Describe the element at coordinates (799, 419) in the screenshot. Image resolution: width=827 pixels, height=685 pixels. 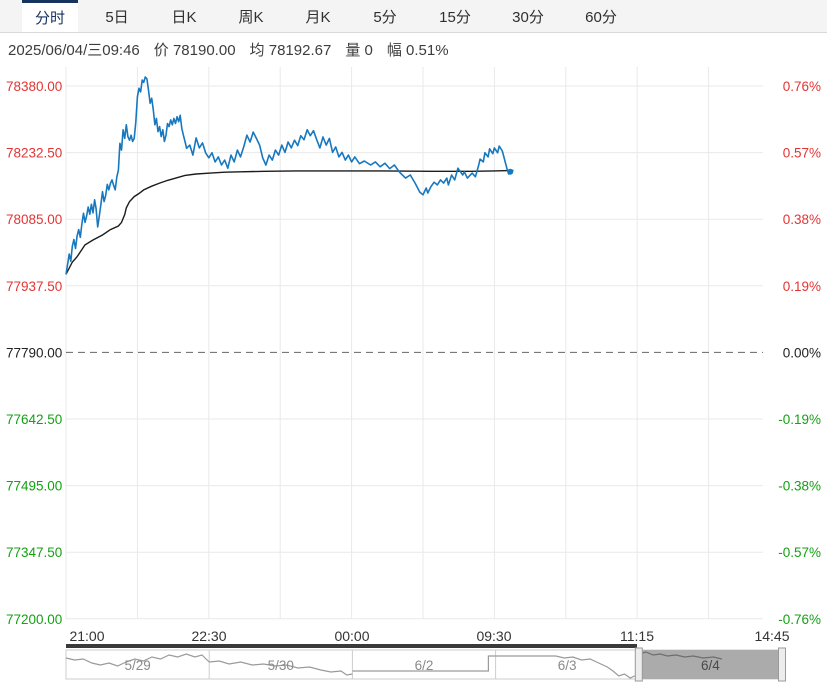
I see `y-axis-right-label: -0.19%` at that location.